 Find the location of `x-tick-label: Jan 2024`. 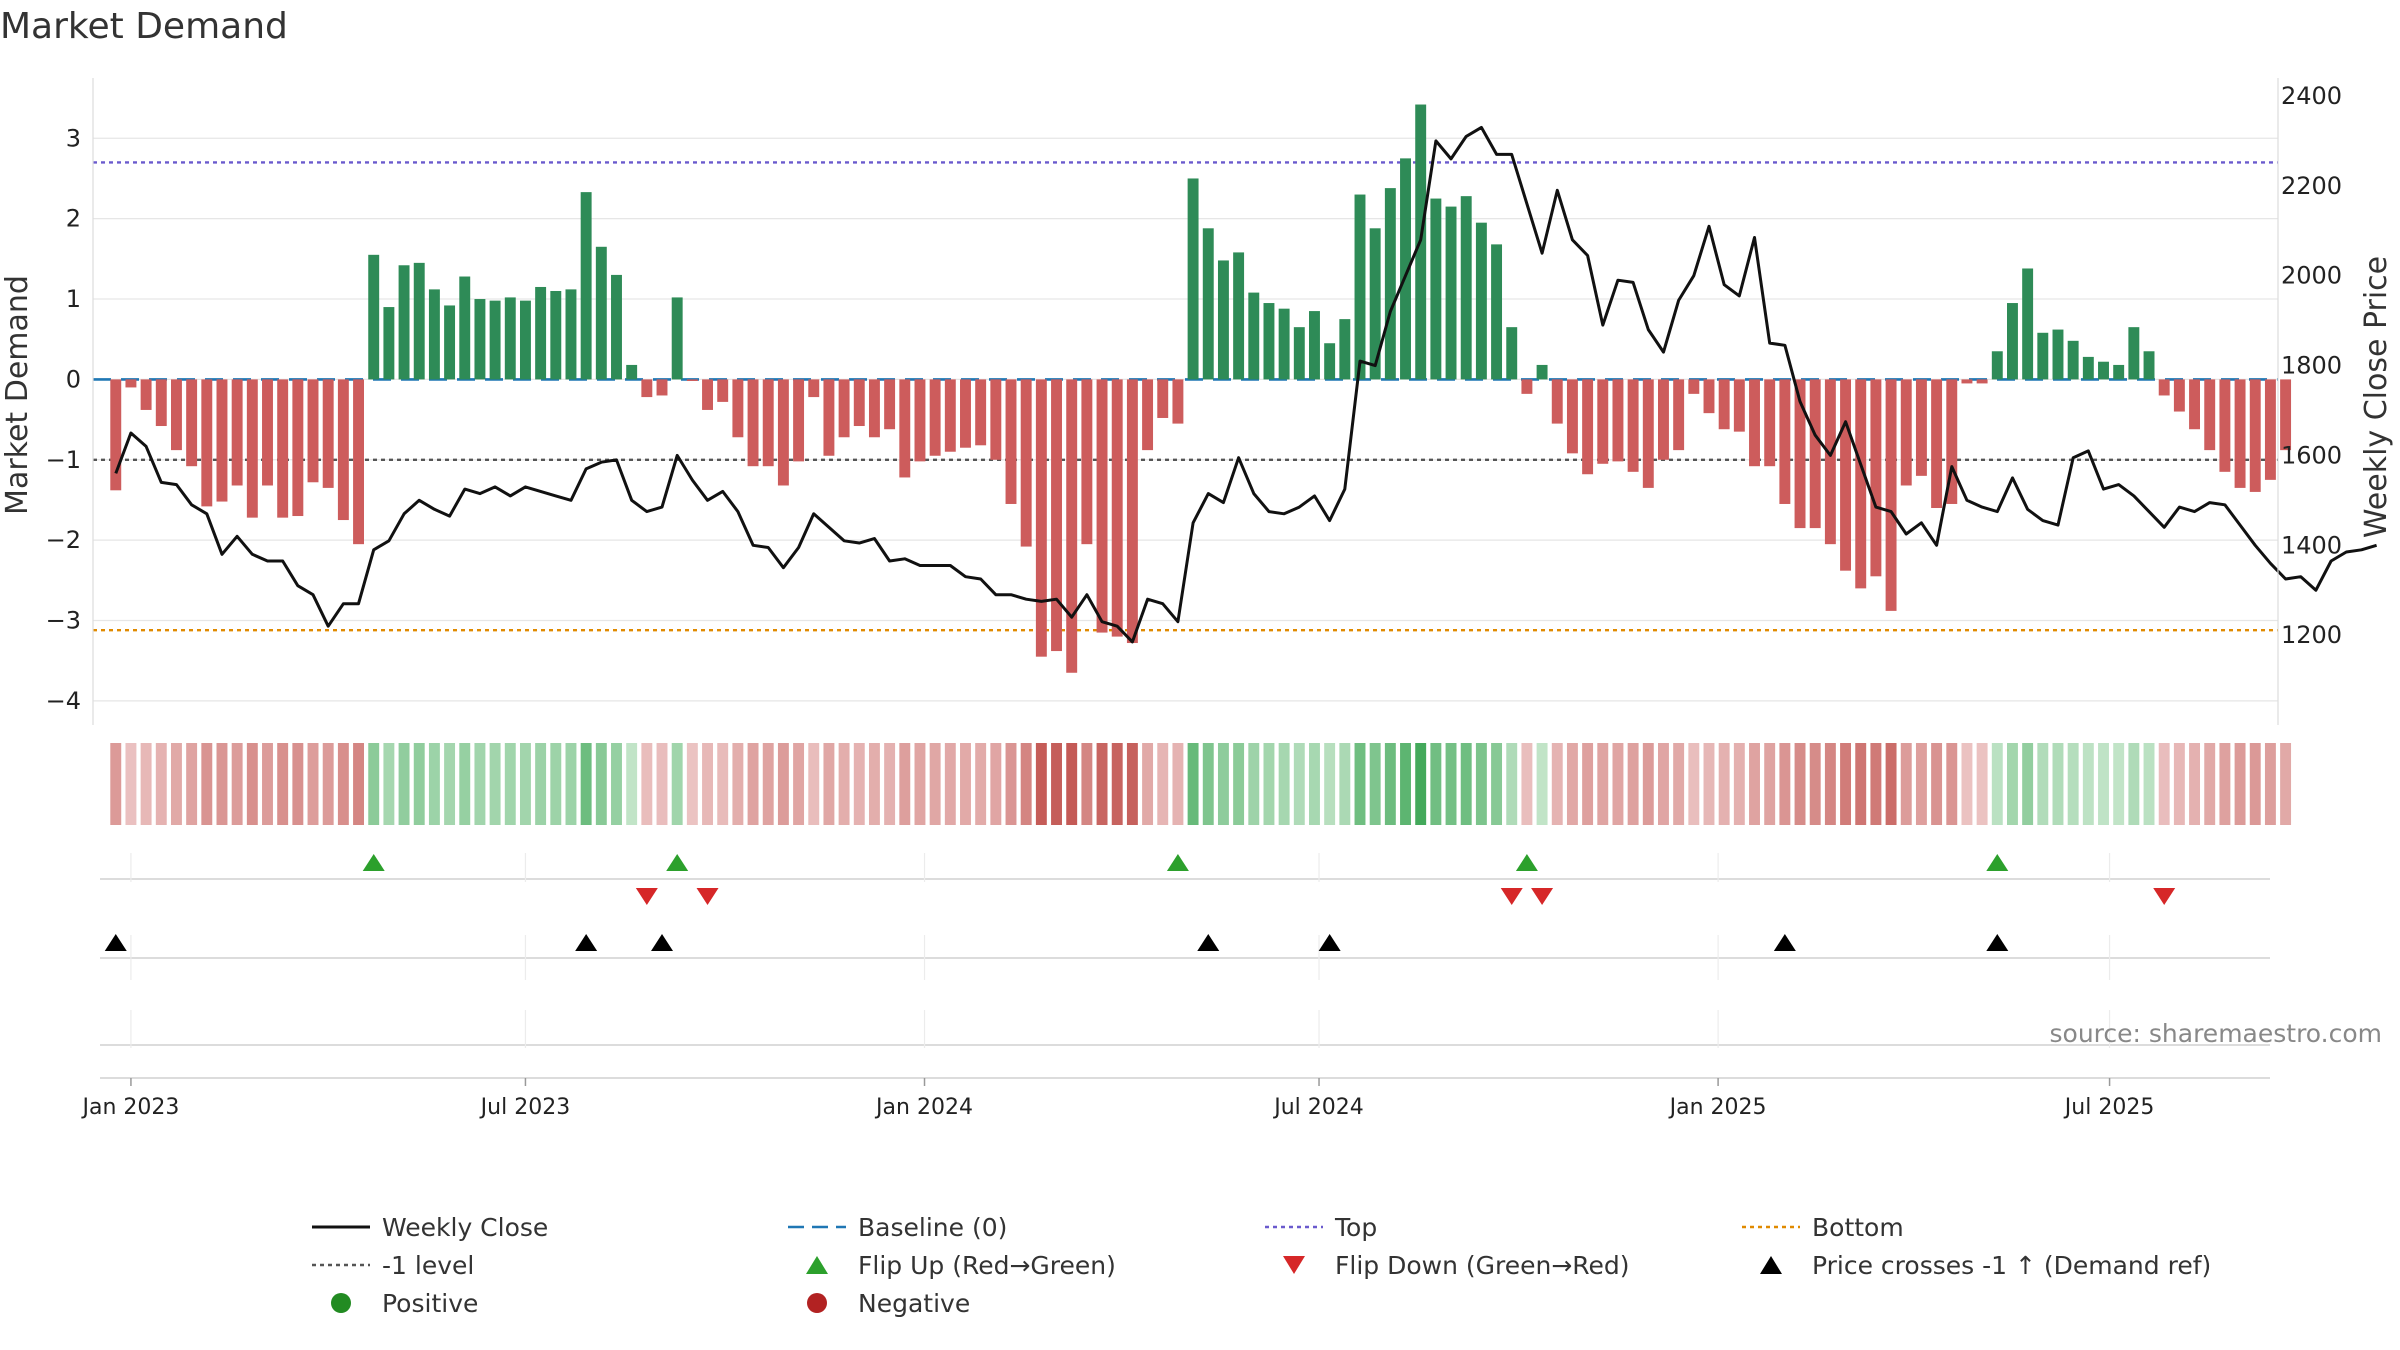

x-tick-label: Jan 2024 is located at coordinates (923, 1107).